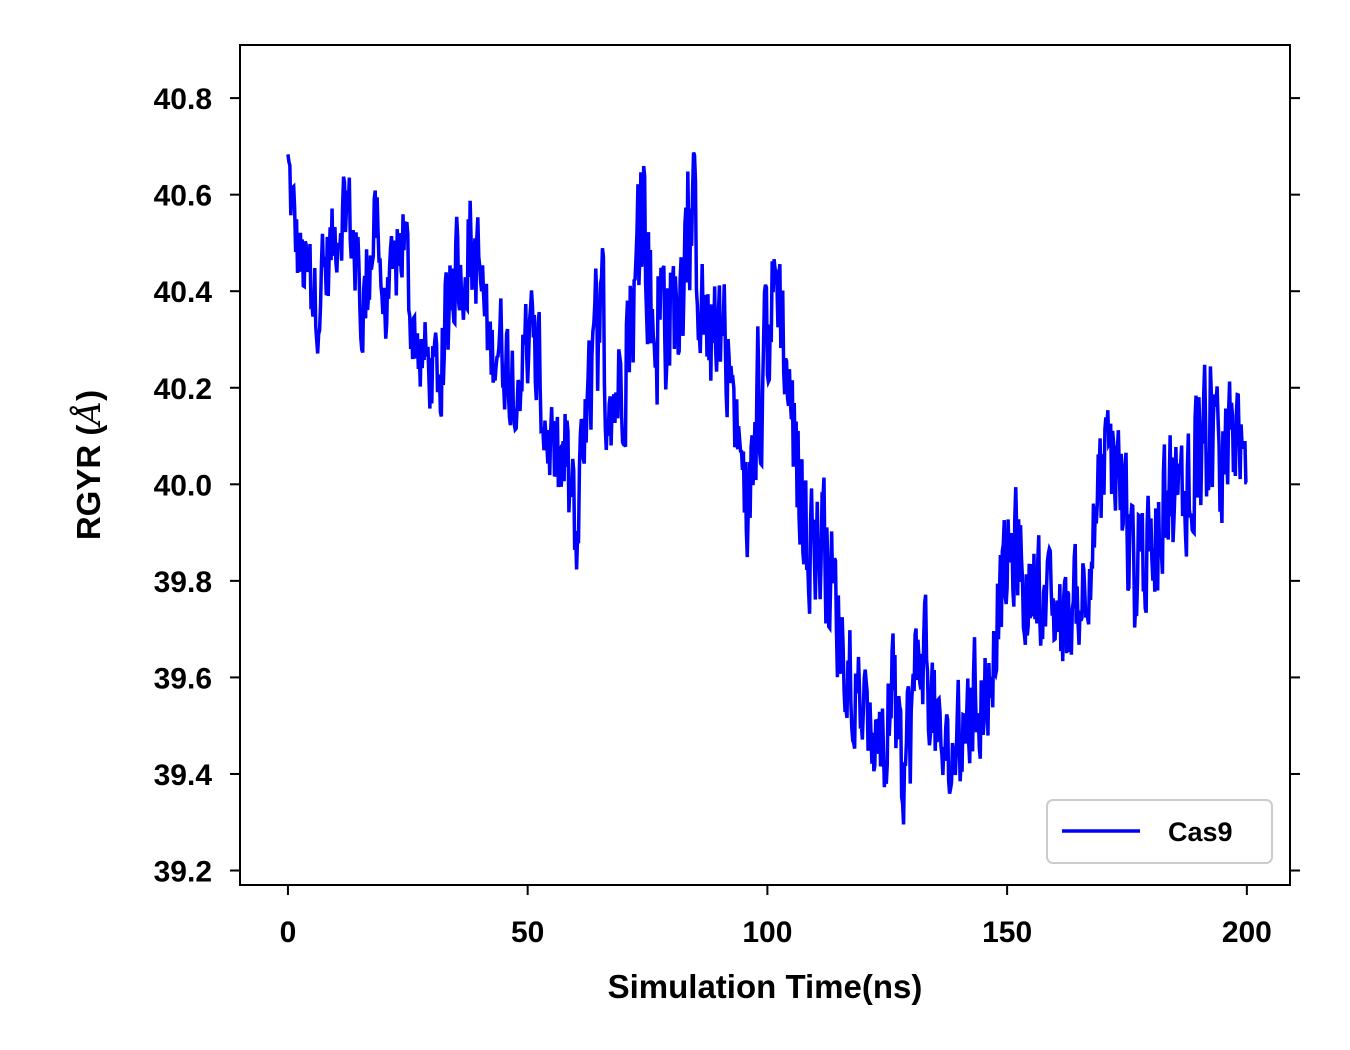 This screenshot has width=1350, height=1050. What do you see at coordinates (765, 986) in the screenshot?
I see `x-axis-label: Simulation Time(ns)` at bounding box center [765, 986].